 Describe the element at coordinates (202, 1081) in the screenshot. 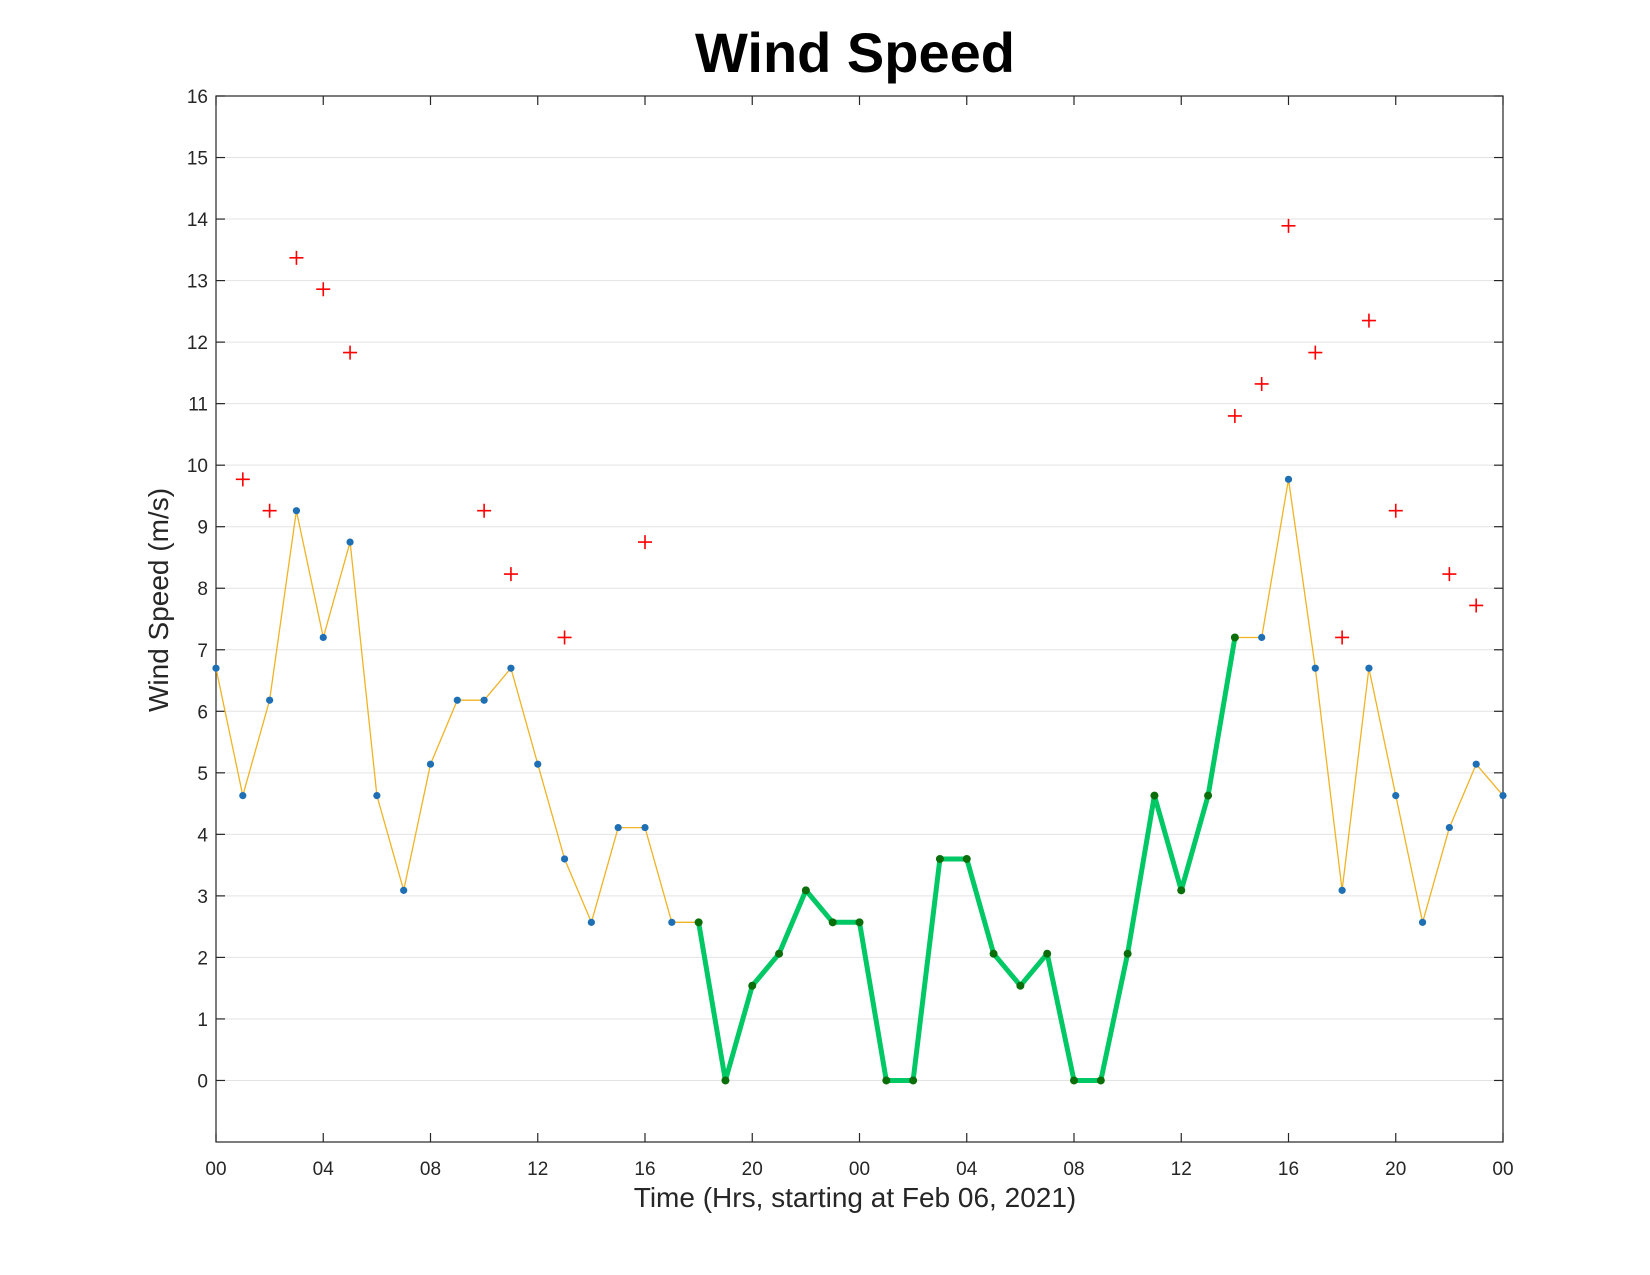

I see `y-tick-label: 0` at that location.